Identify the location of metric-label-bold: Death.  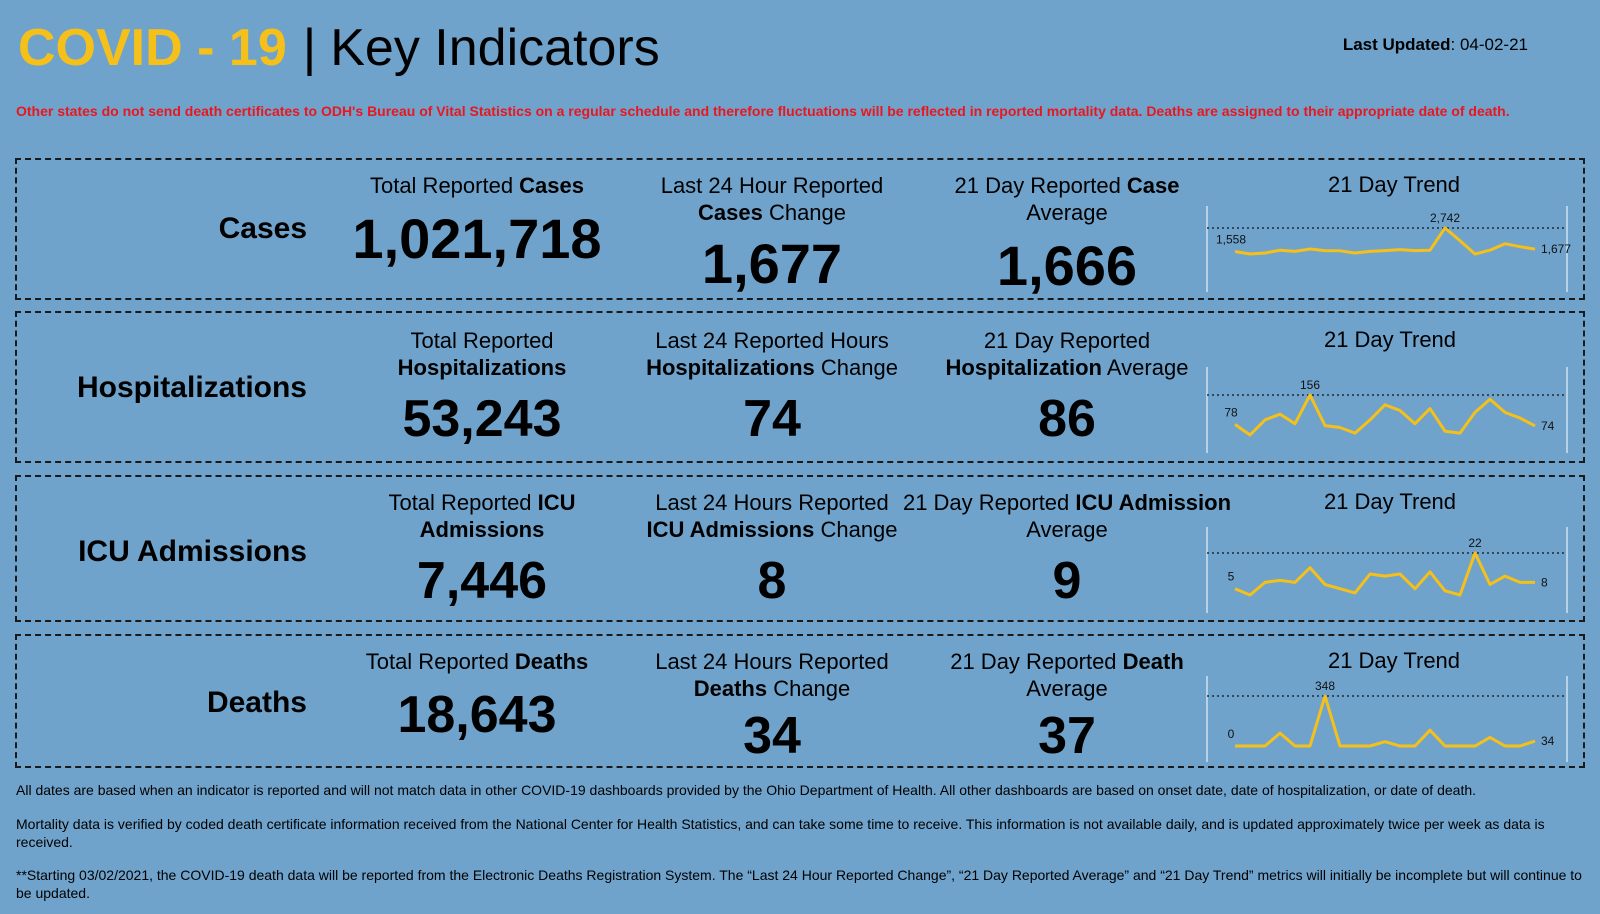
(1153, 661).